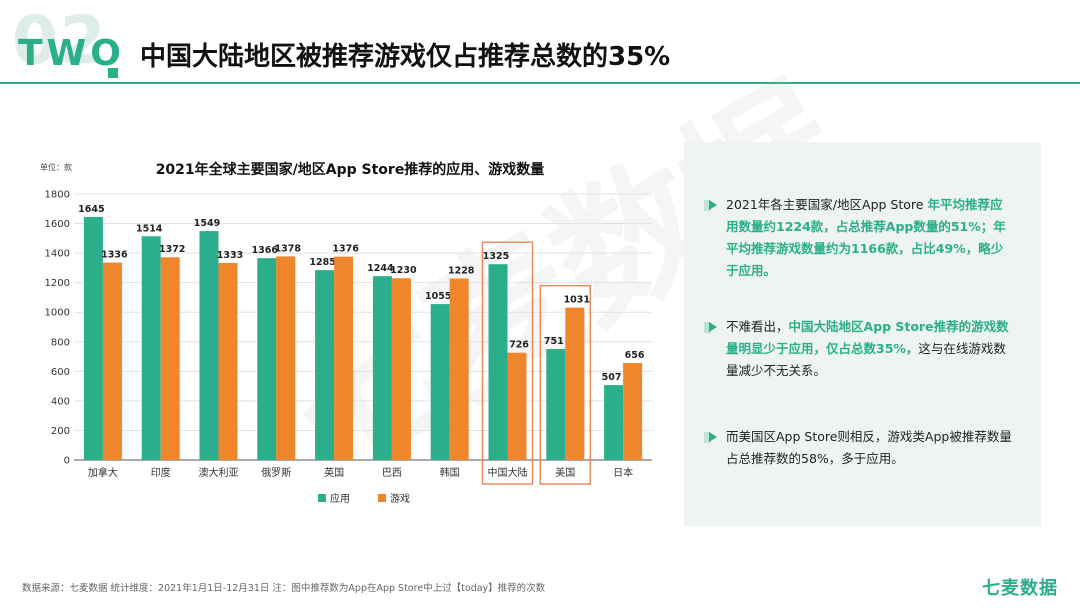  What do you see at coordinates (405, 57) in the screenshot?
I see `page-title: 中国大陆地区被推荐游戏仅占推荐总数的35%` at bounding box center [405, 57].